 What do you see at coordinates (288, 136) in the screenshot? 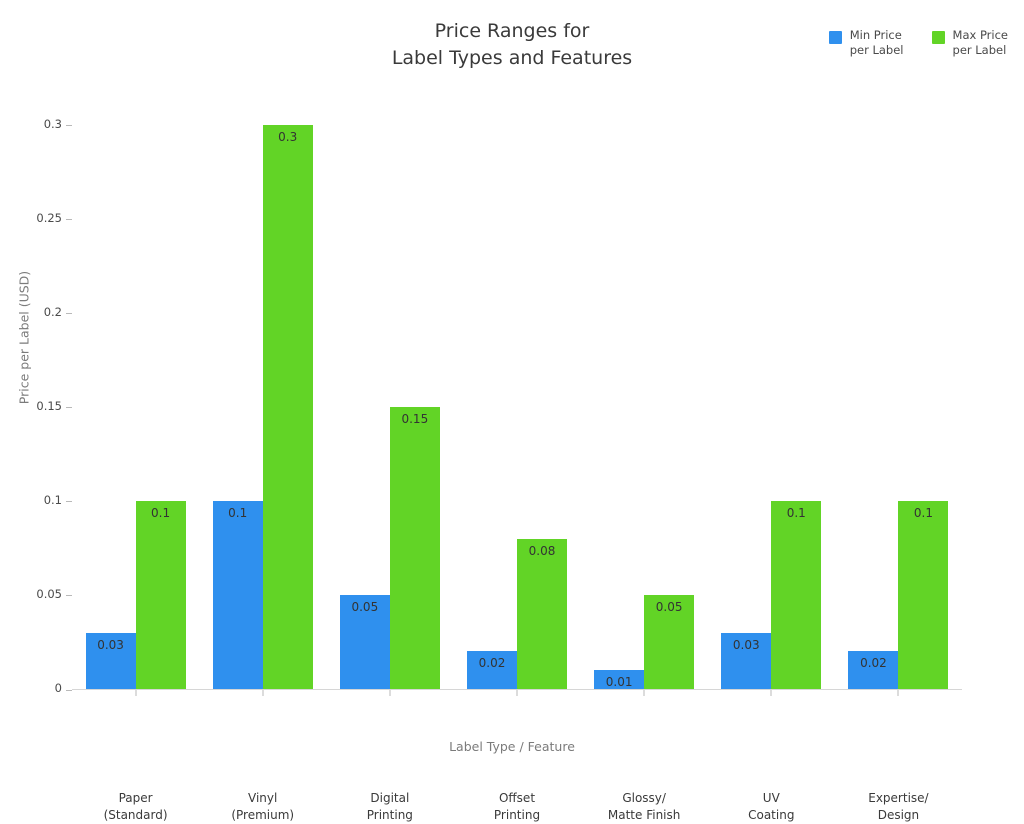
I see `bar-value-label: 0.3` at bounding box center [288, 136].